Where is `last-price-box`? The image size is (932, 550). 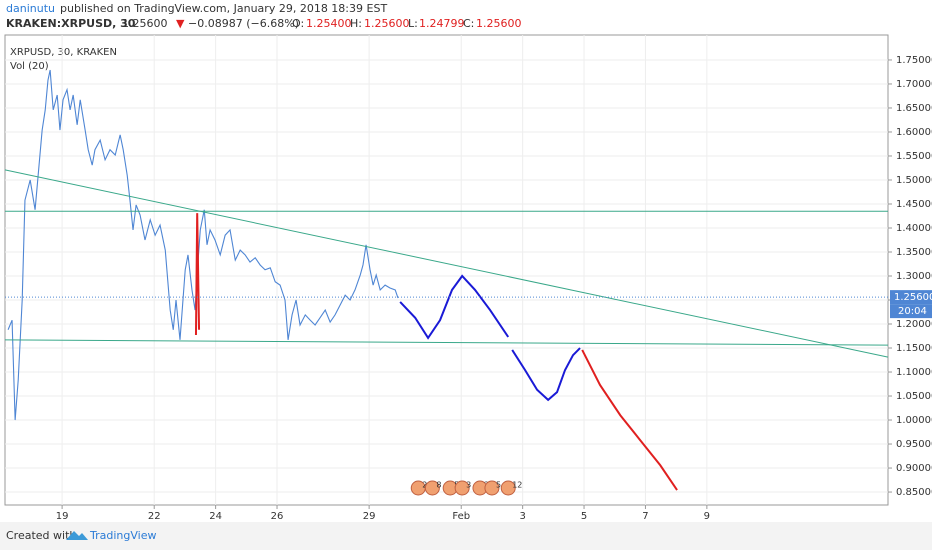
last-price-box is located at coordinates (911, 297).